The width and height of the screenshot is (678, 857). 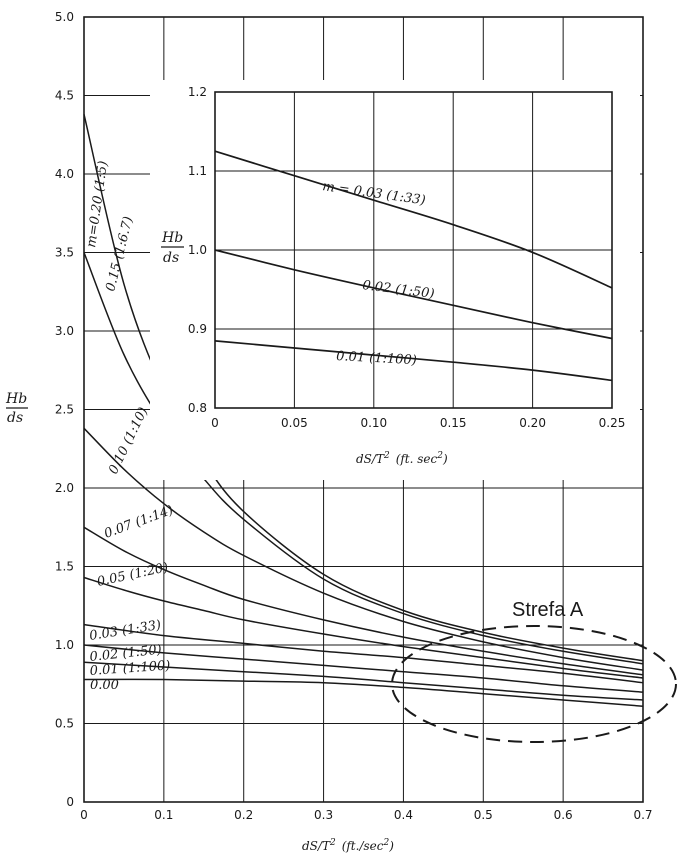 I want to click on main-ytick-7: 3.5, so click(x=64, y=253).